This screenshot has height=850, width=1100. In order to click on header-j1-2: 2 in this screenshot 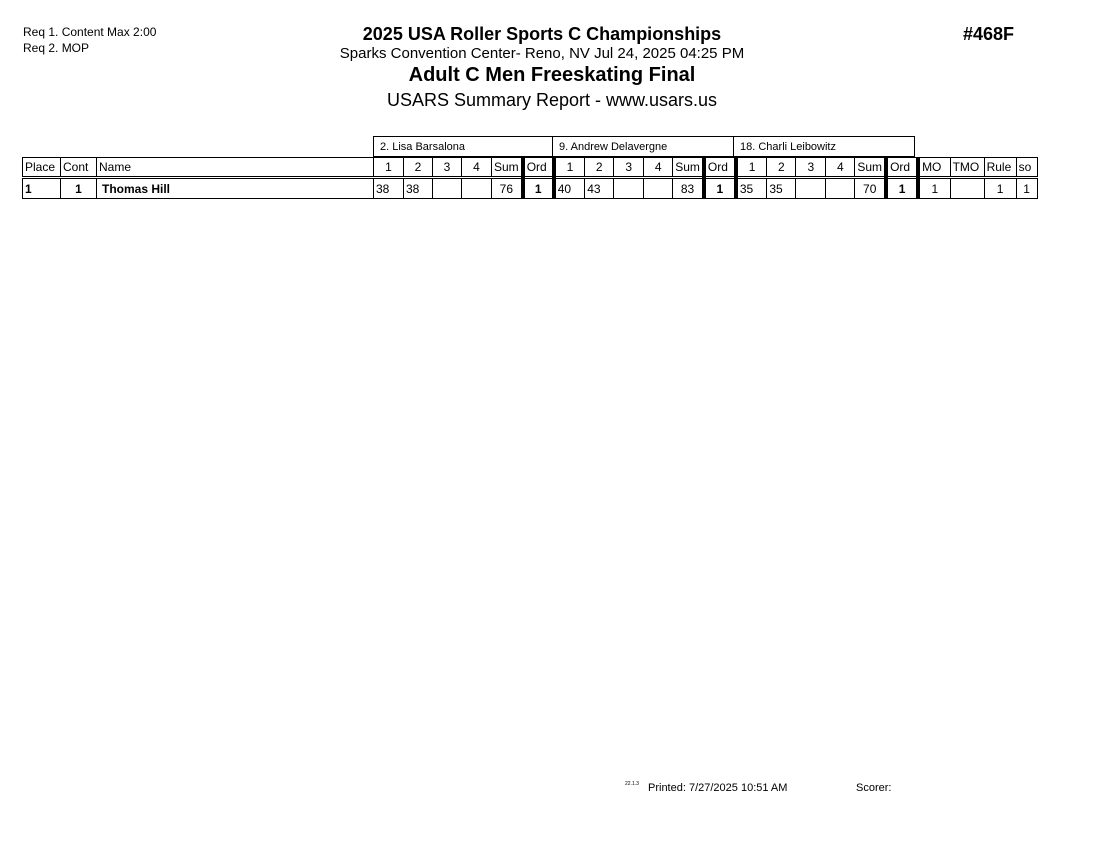, I will do `click(418, 168)`.